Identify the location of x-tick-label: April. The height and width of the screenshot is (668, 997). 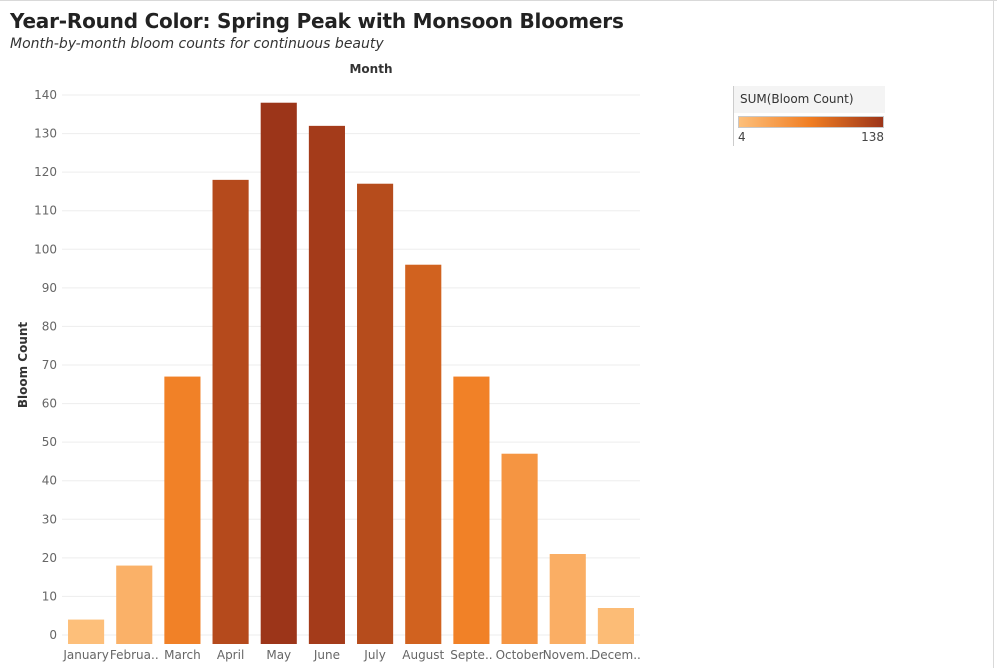
(230, 655).